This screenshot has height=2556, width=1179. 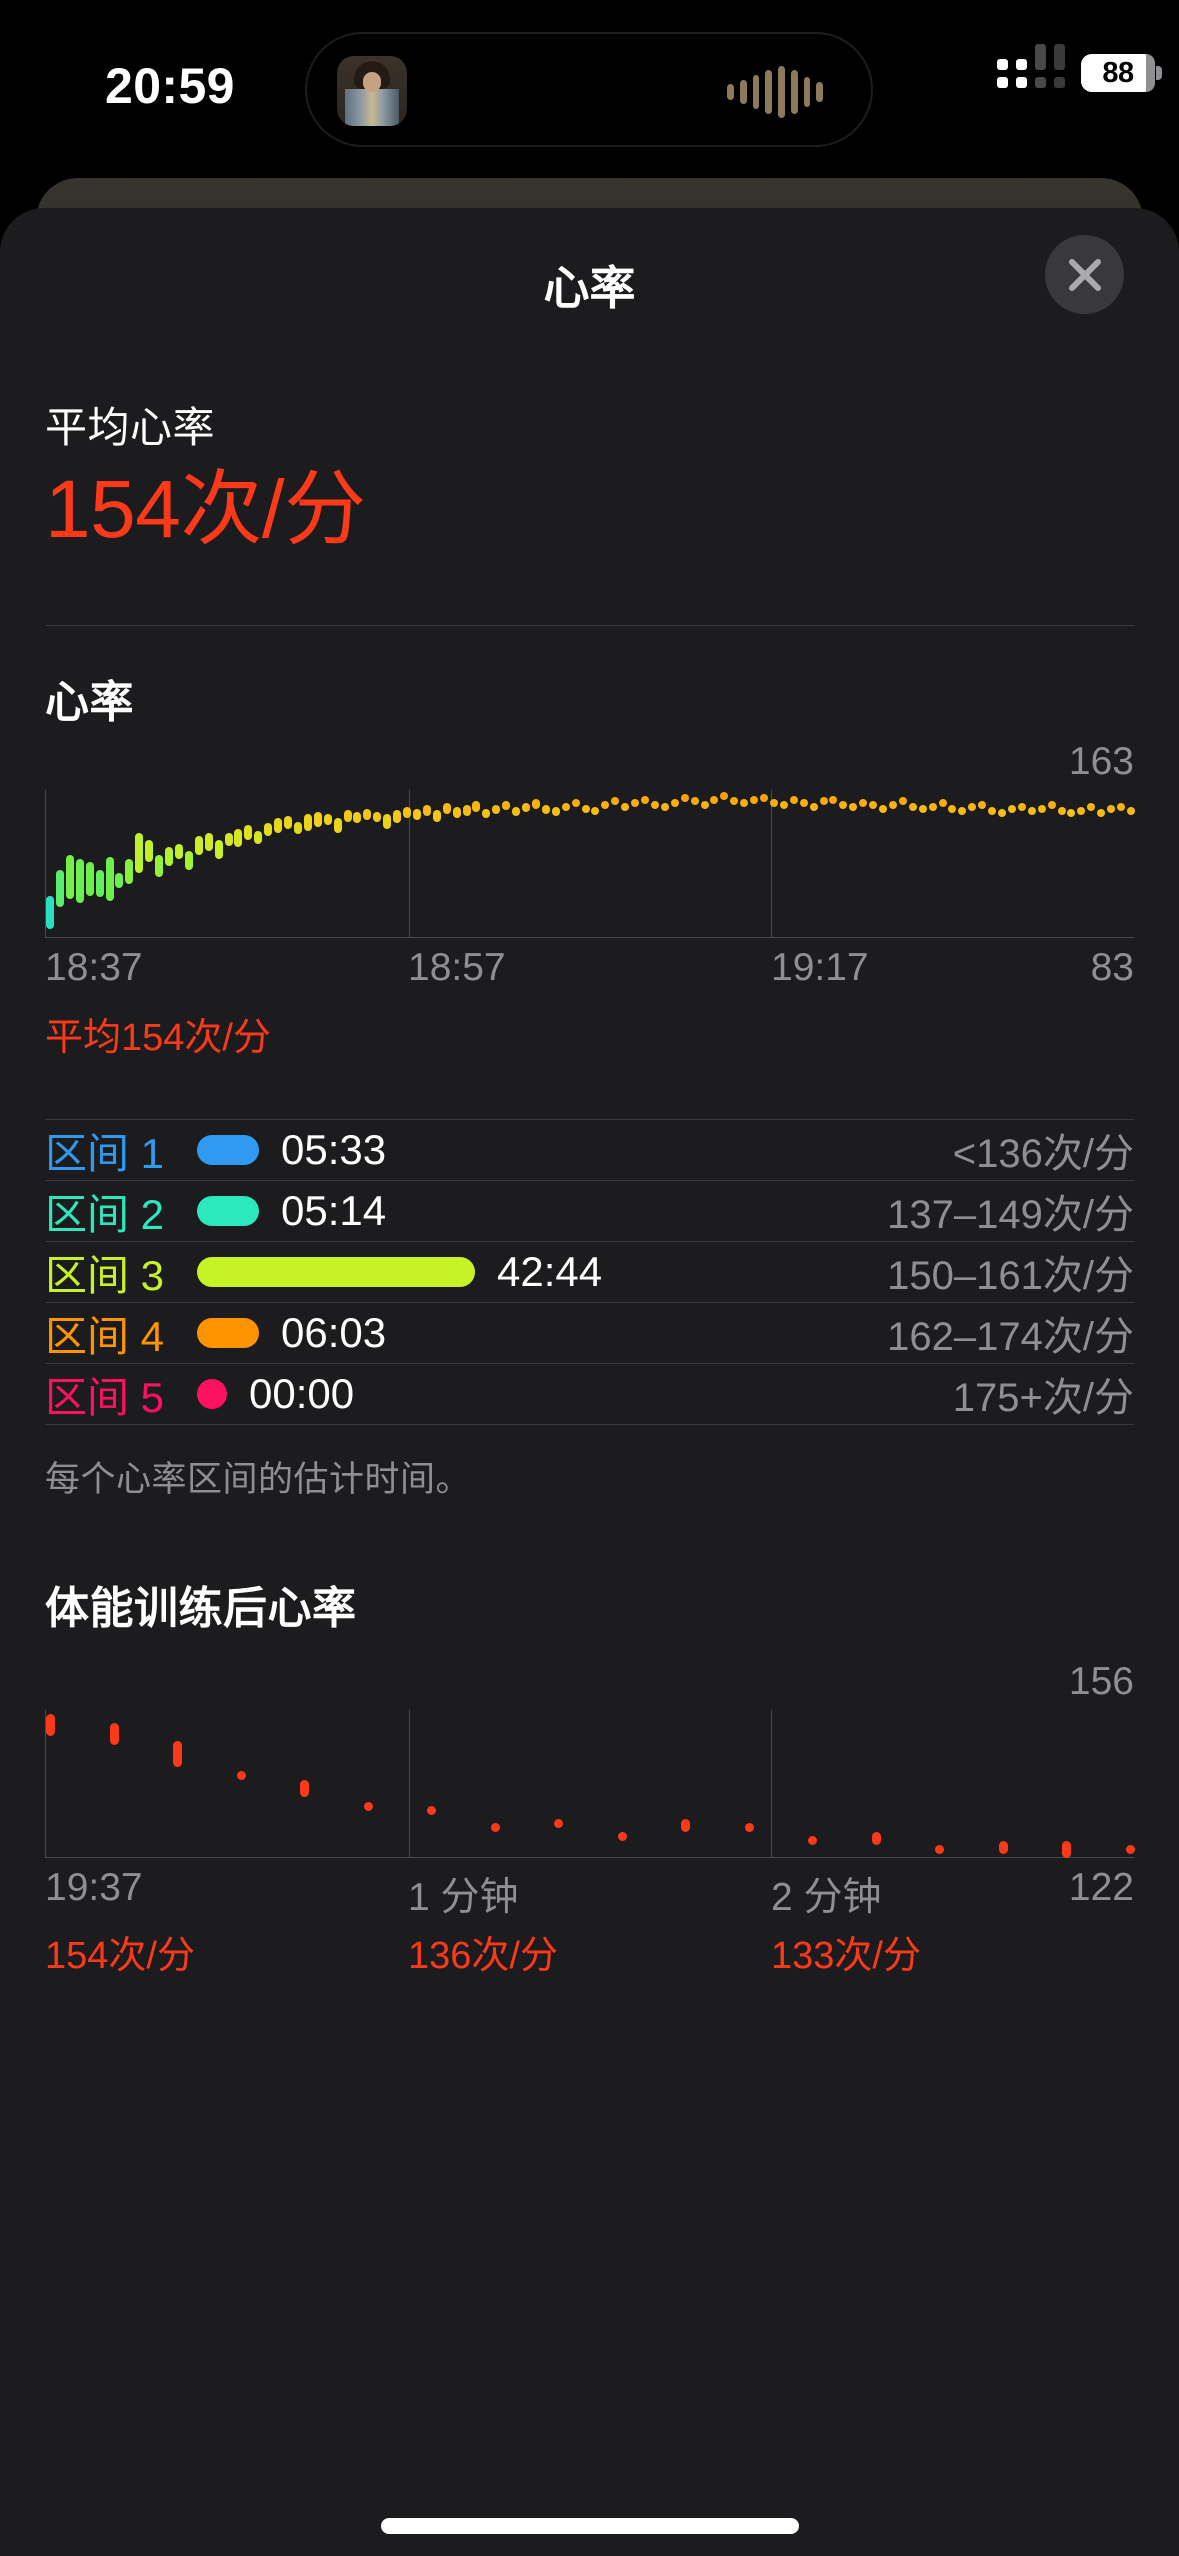 What do you see at coordinates (372, 107) in the screenshot?
I see `avatar-body` at bounding box center [372, 107].